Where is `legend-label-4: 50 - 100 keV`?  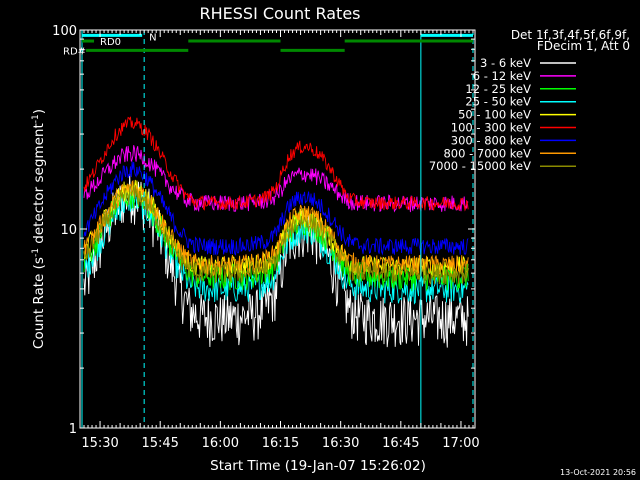 legend-label-4: 50 - 100 keV is located at coordinates (494, 115).